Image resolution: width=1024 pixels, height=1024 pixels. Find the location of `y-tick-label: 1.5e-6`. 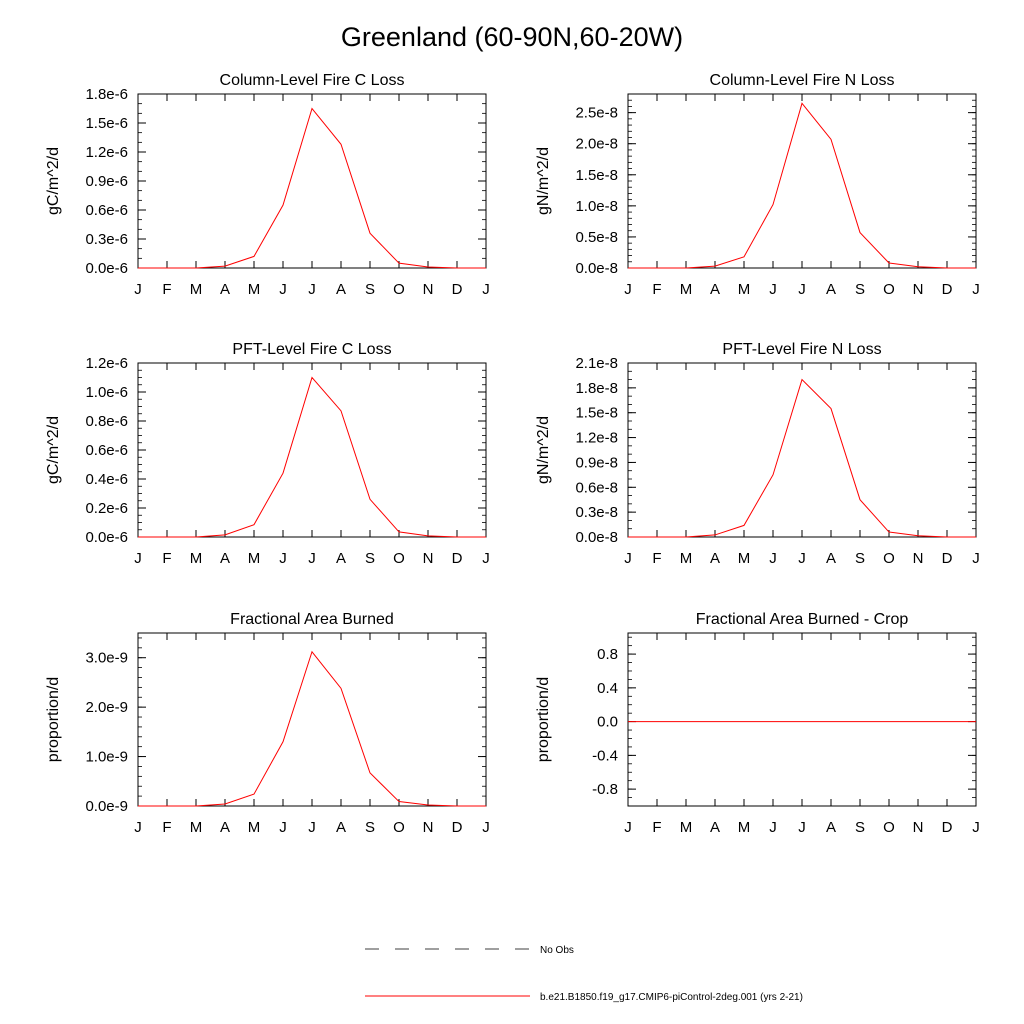

y-tick-label: 1.5e-6 is located at coordinates (106, 123).